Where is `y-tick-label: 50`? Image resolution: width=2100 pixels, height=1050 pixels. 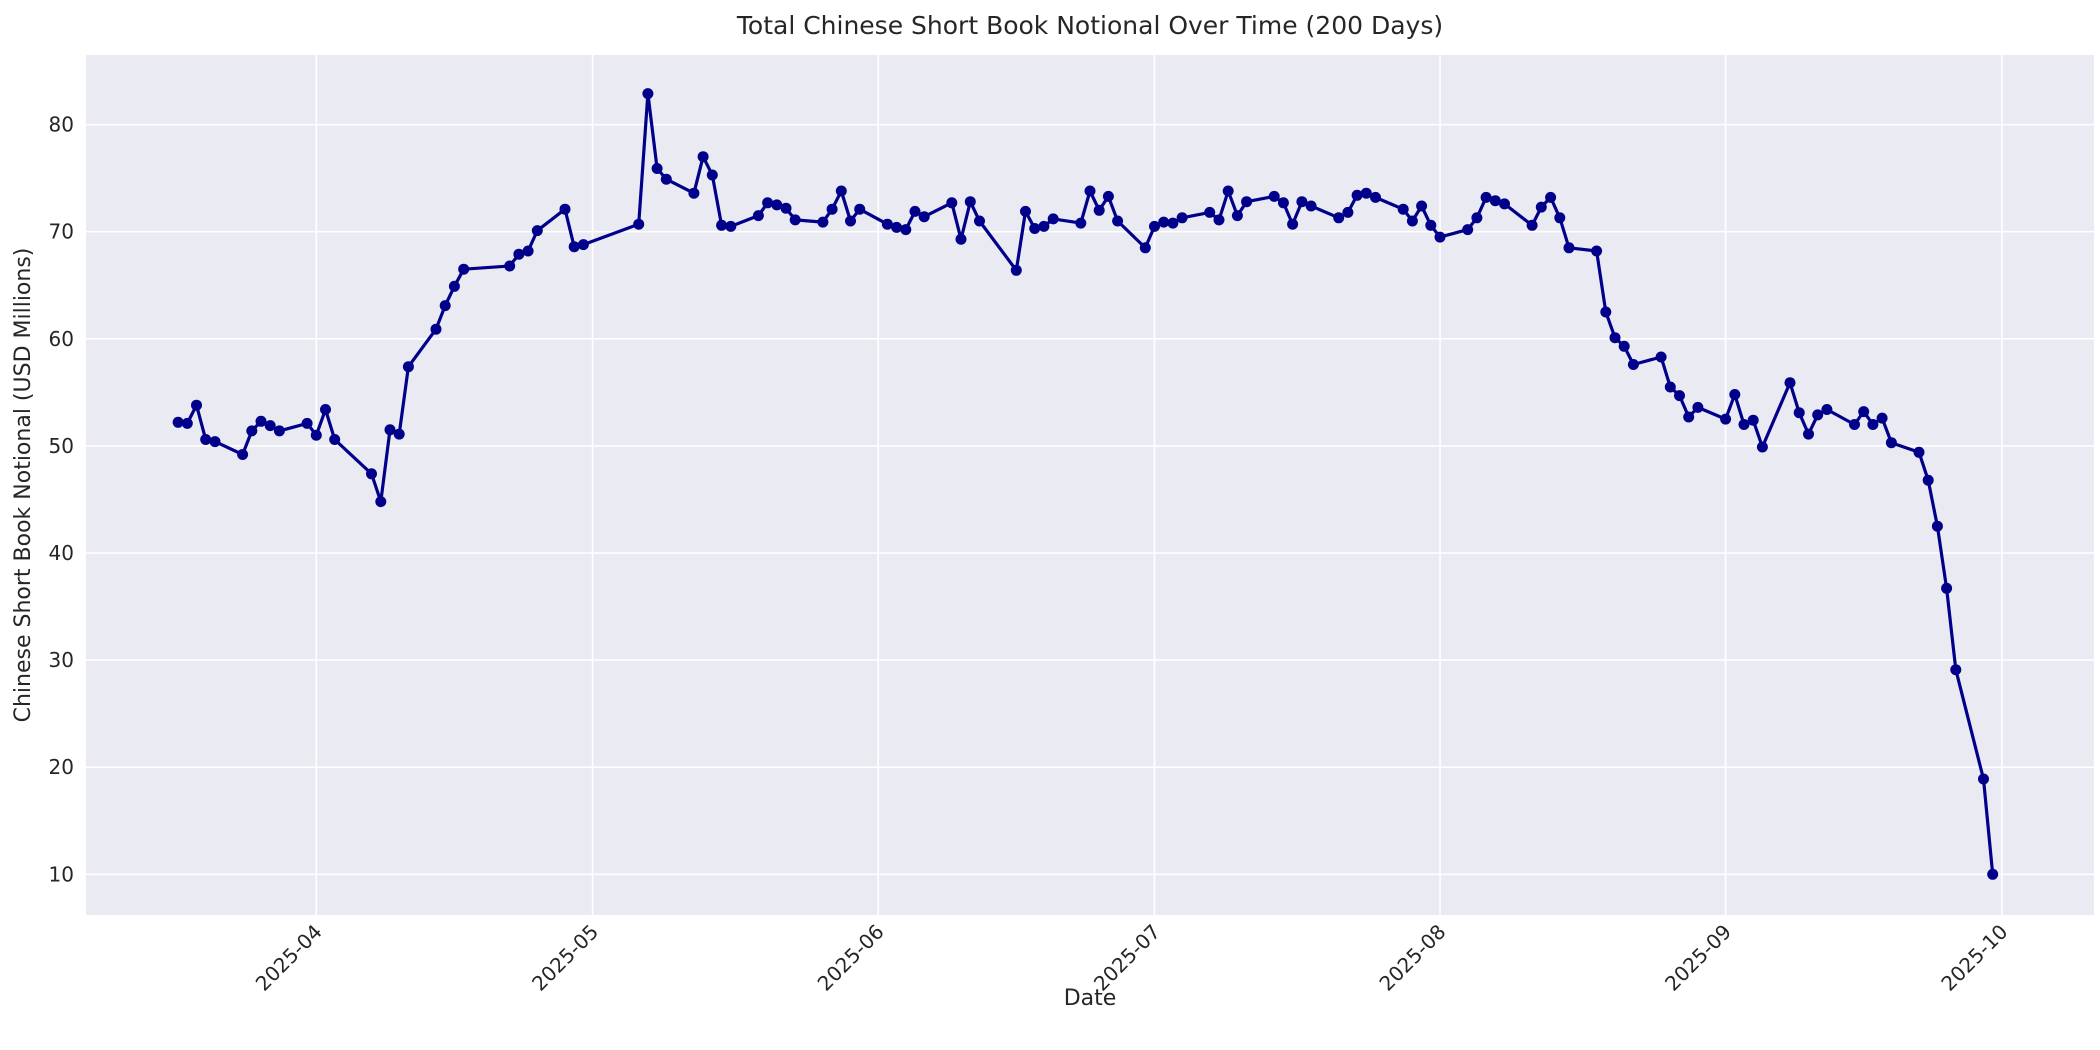
y-tick-label: 50 is located at coordinates (61, 446).